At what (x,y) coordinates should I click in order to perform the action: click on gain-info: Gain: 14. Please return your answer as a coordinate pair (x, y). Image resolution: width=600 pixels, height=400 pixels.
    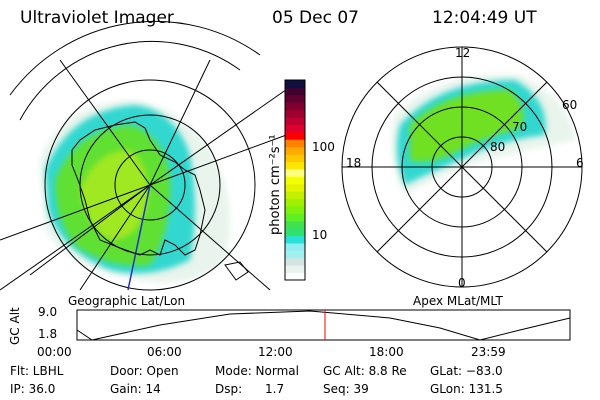
    Looking at the image, I should click on (135, 389).